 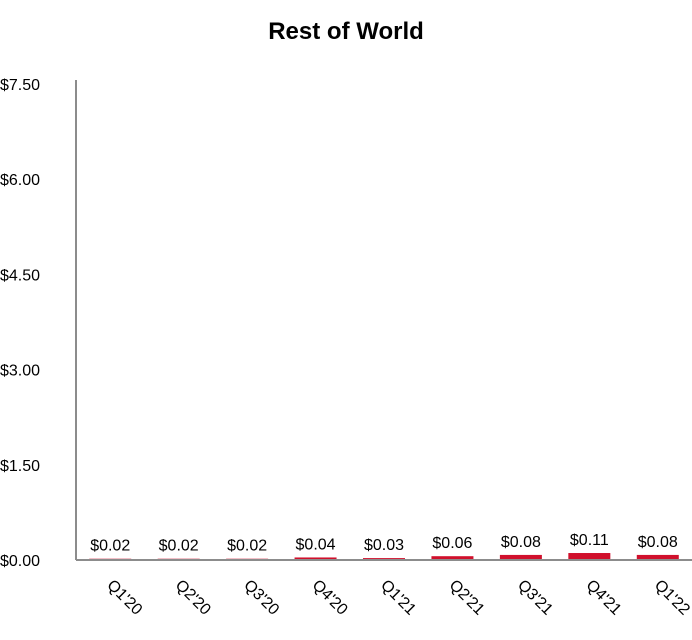 I want to click on y-tick-label: $7.50, so click(x=20, y=85).